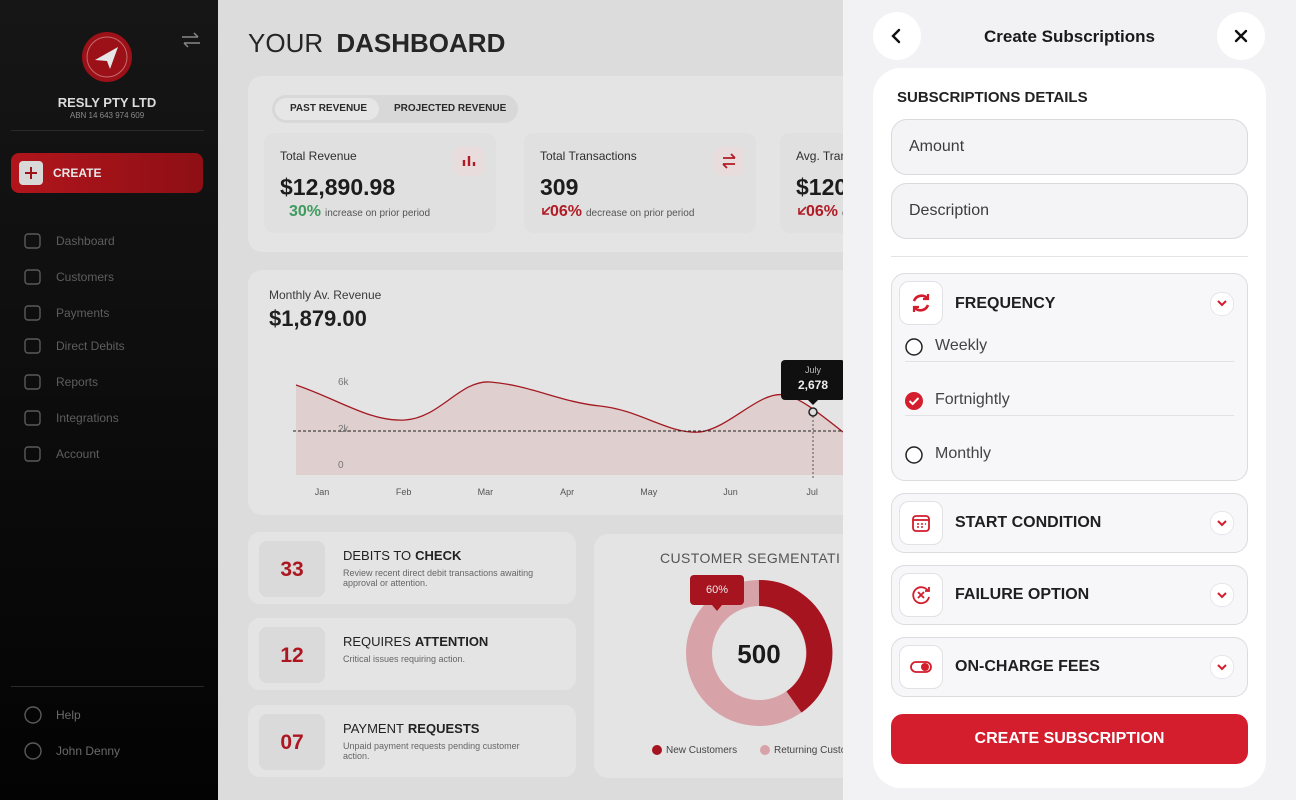 The height and width of the screenshot is (800, 1296). What do you see at coordinates (937, 146) in the screenshot?
I see `placeholder: Amount` at bounding box center [937, 146].